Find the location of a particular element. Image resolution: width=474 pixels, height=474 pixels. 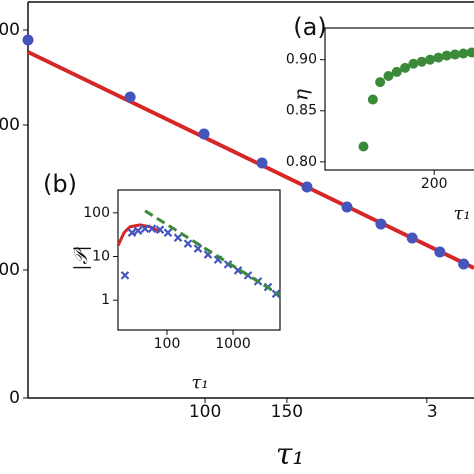

y-tick-label: 0.90 is located at coordinates (301, 60).